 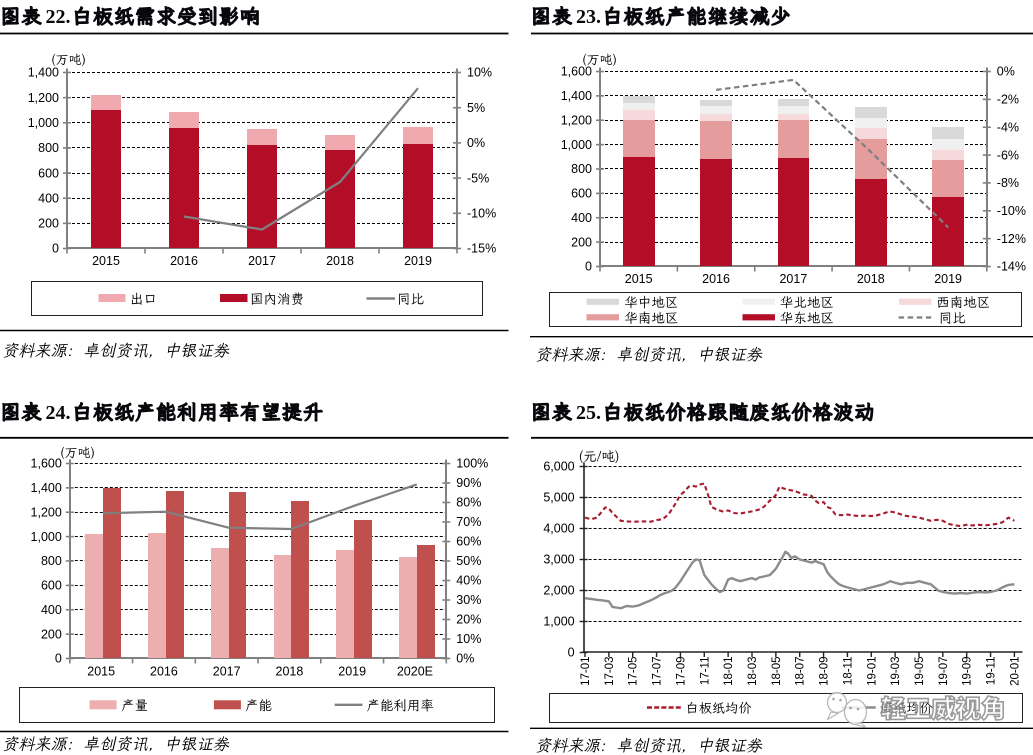 What do you see at coordinates (1008, 100) in the screenshot?
I see `svg-text: -2%` at bounding box center [1008, 100].